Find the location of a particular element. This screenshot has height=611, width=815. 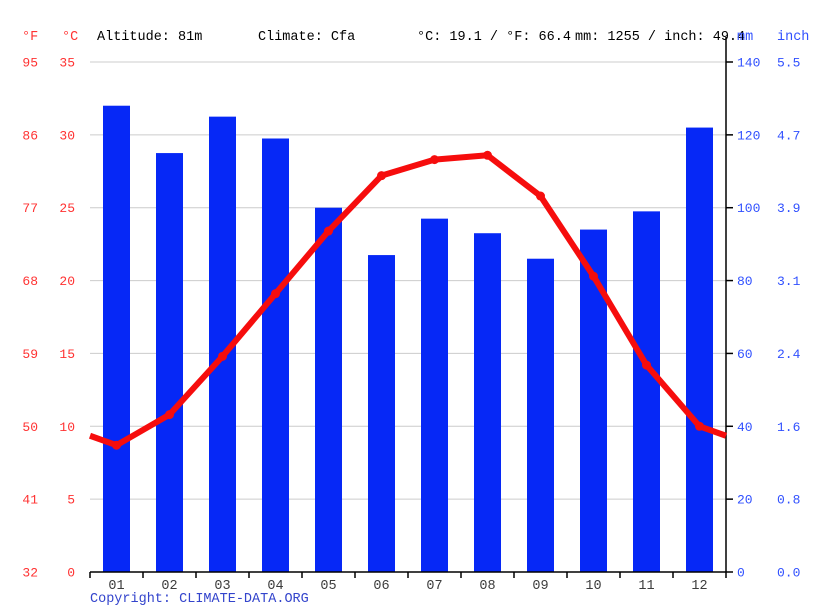

month-label: 05 is located at coordinates (328, 586).